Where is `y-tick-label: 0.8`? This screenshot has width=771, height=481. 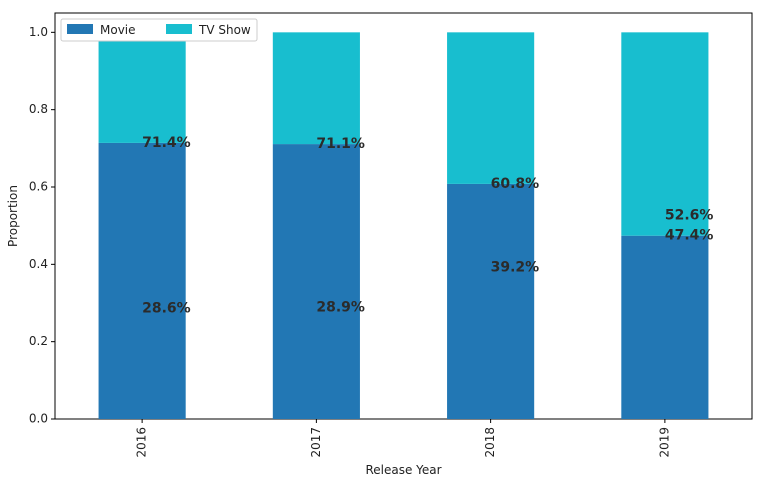
y-tick-label: 0.8 is located at coordinates (38, 109).